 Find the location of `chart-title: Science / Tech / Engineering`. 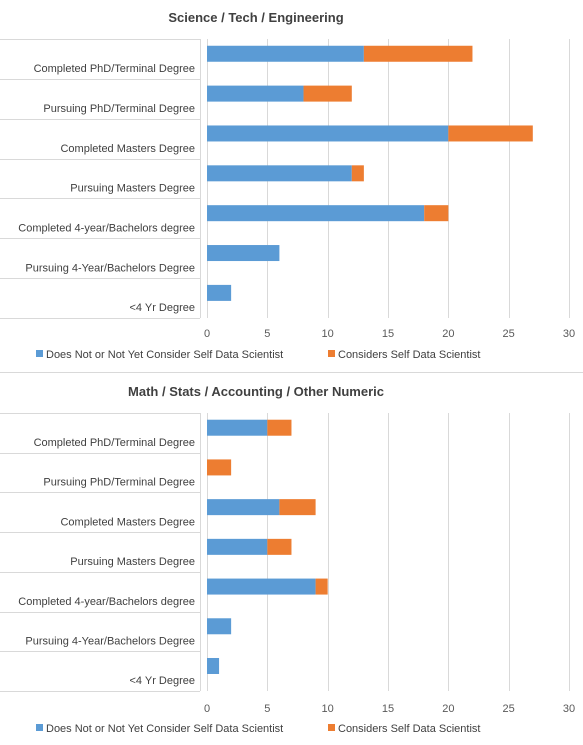

chart-title: Science / Tech / Engineering is located at coordinates (255, 17).